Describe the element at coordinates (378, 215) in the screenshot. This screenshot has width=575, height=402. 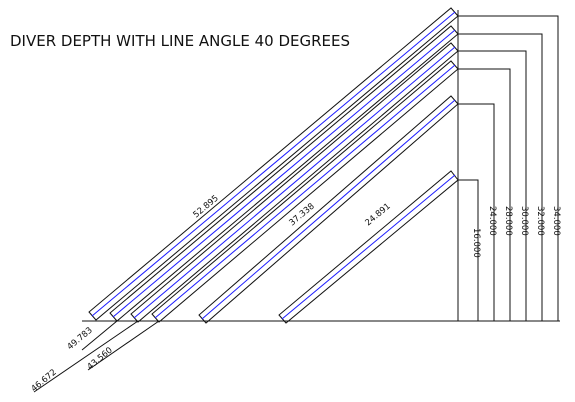
I see `length-label-24-891: 24.891` at that location.